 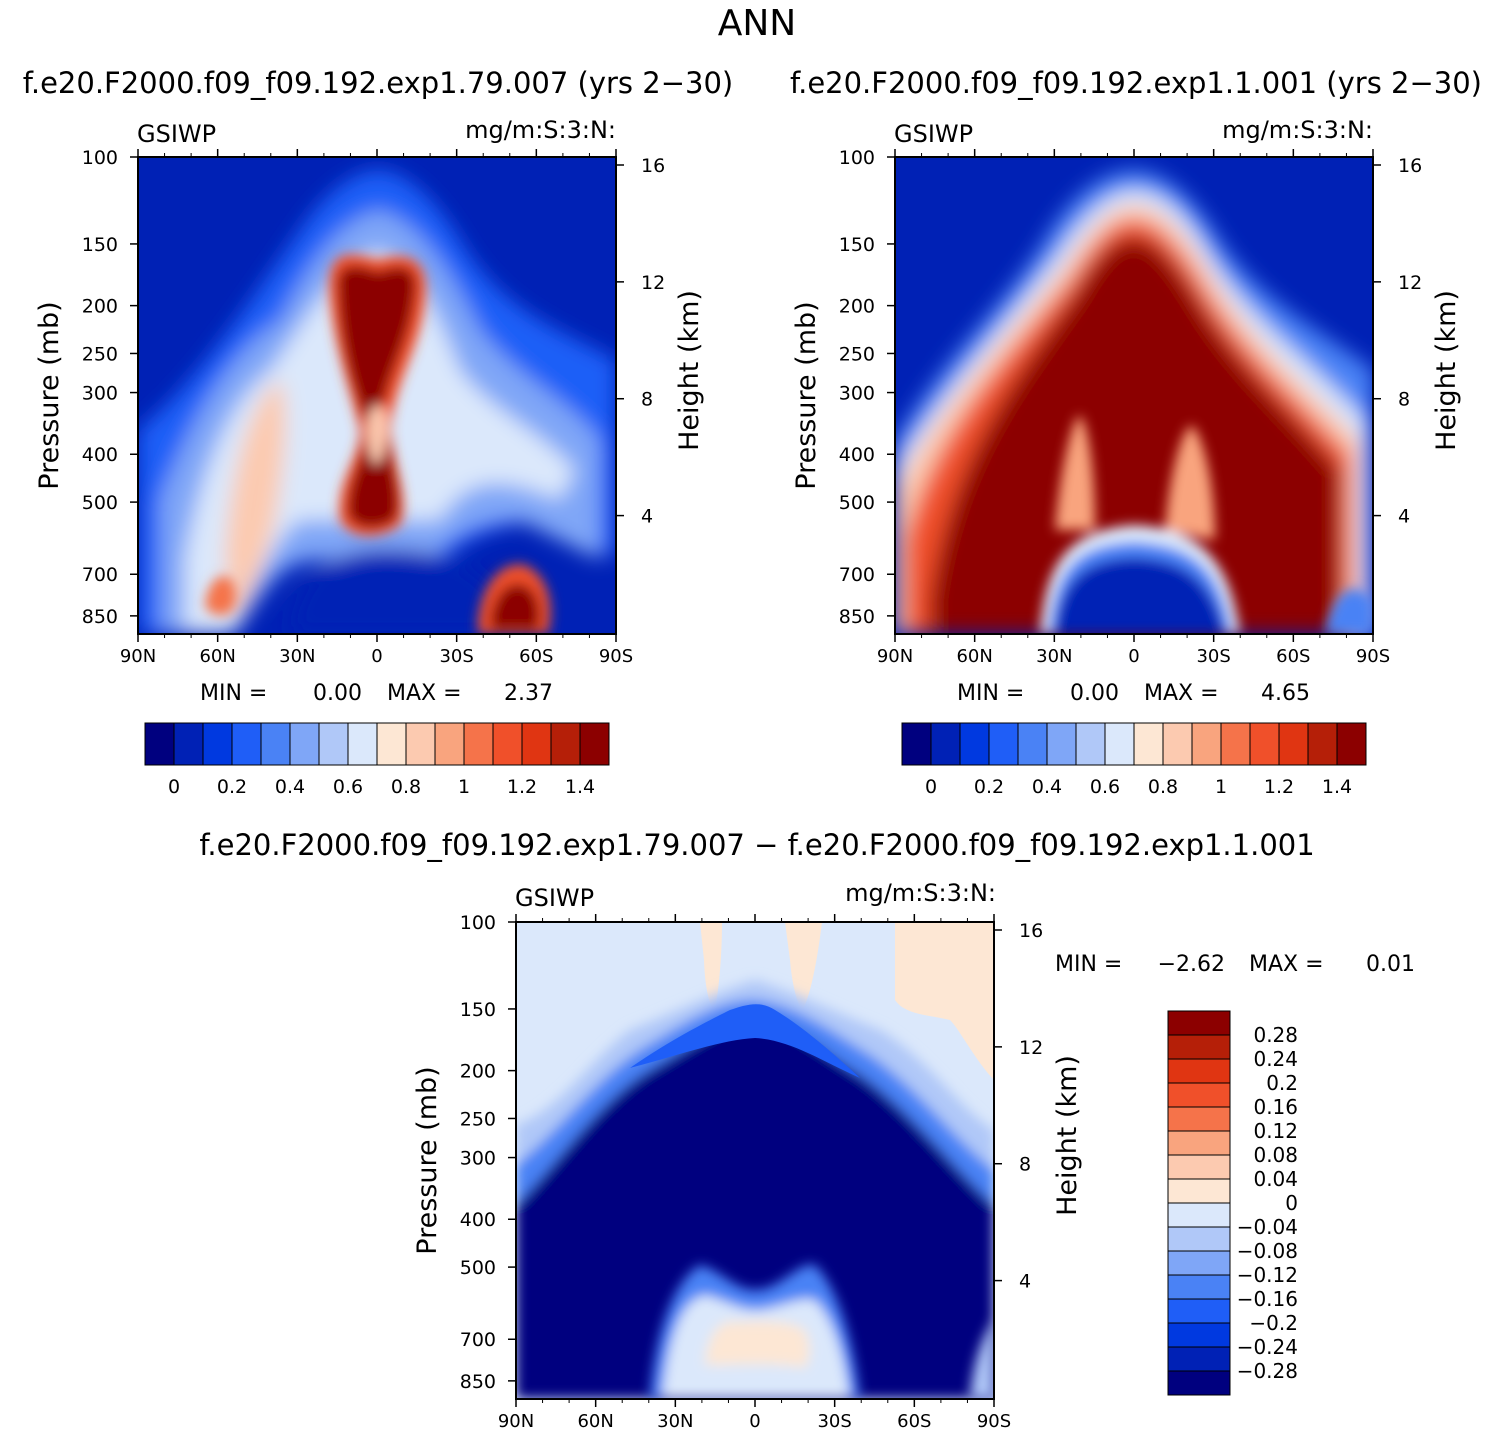 I want to click on panel-3-contour-field, so click(x=755, y=1160).